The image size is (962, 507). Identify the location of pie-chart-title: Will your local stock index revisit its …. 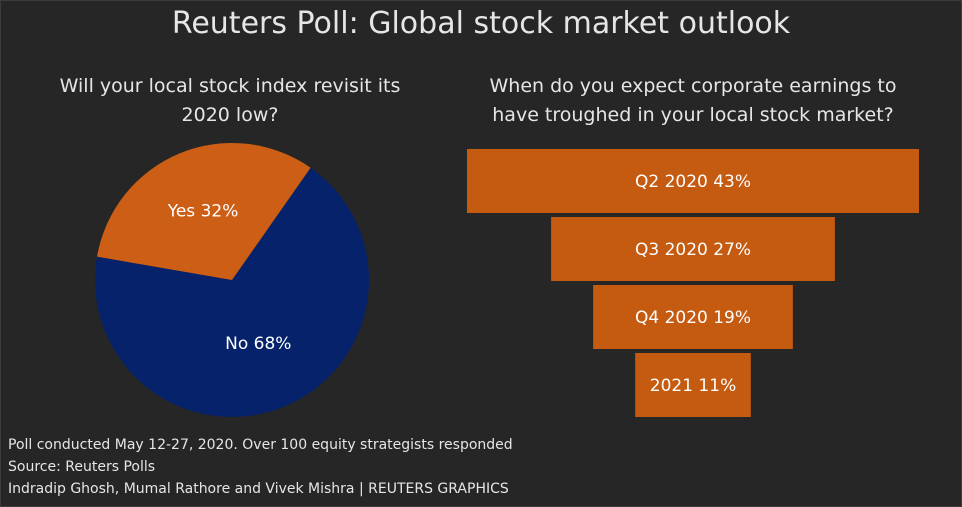
(230, 101).